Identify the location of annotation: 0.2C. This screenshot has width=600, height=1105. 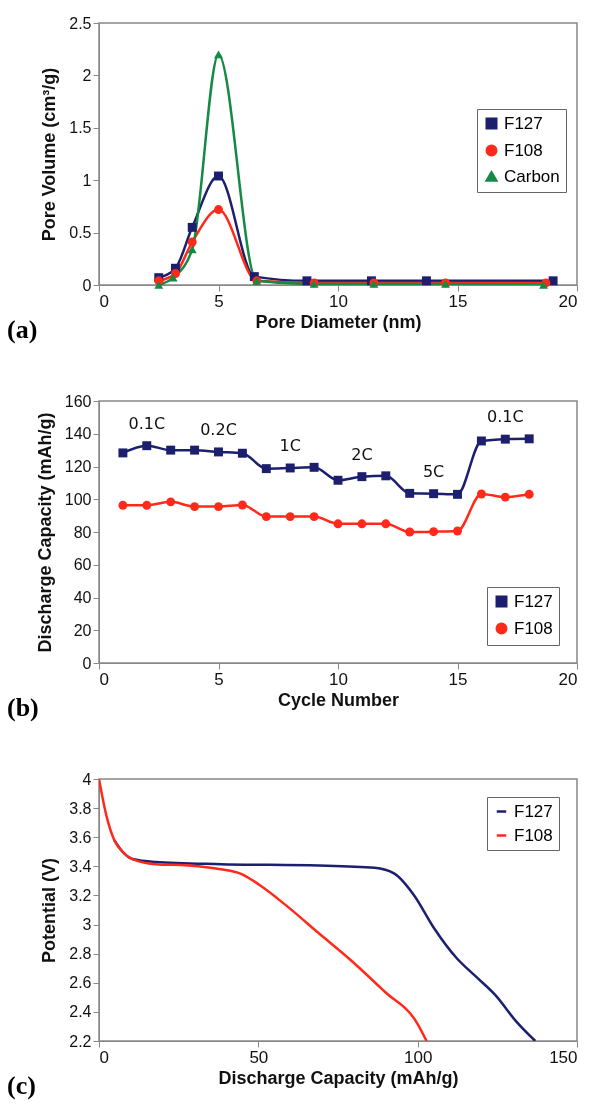
(218, 429).